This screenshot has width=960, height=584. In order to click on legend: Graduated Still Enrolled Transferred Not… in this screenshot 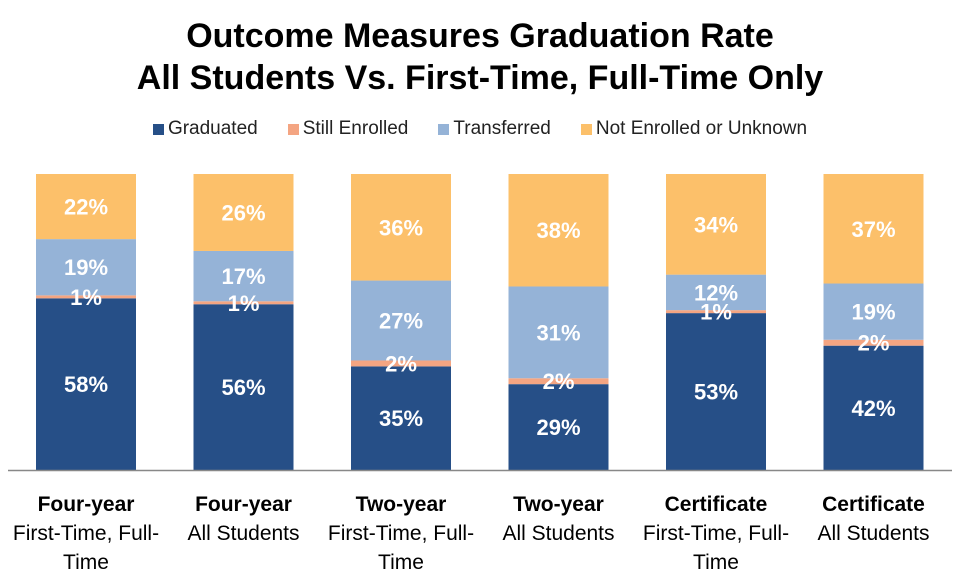, I will do `click(480, 129)`.